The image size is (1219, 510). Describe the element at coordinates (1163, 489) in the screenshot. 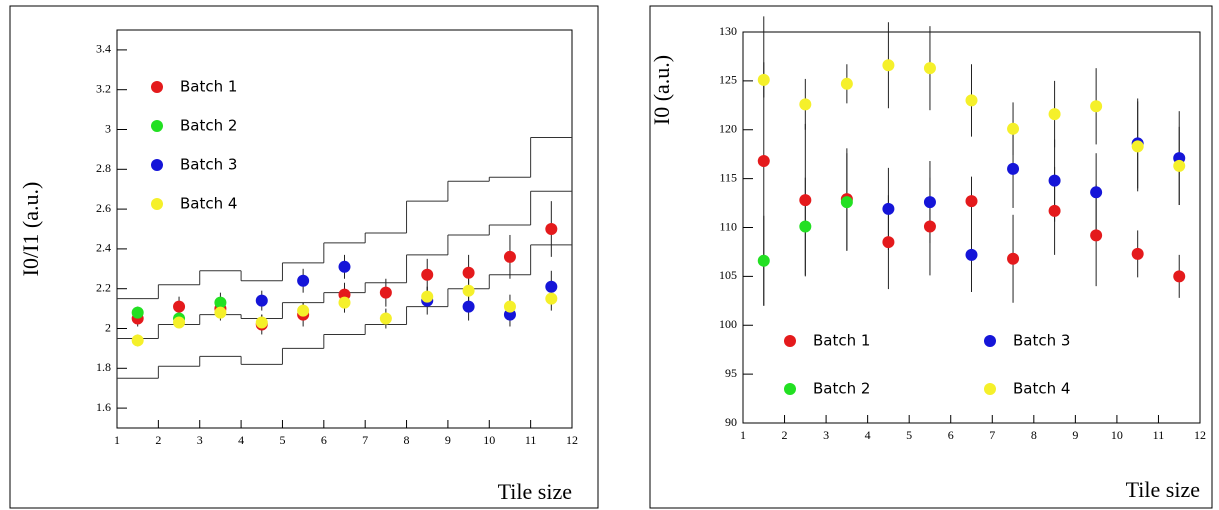

I see `x-axis-title: Tile size` at that location.